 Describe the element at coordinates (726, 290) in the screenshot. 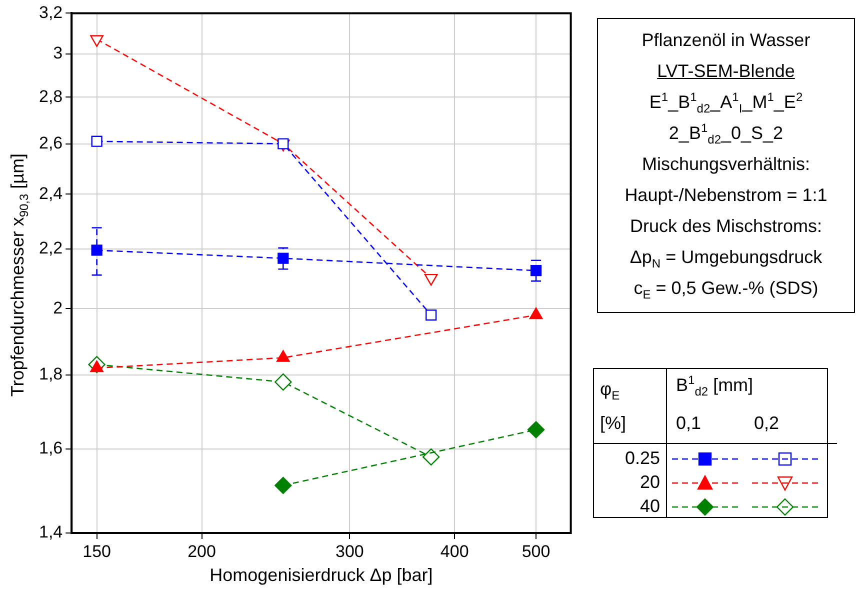

I see `text: c$_{E}$ = 0,5 Gew.-% (SDS)` at that location.